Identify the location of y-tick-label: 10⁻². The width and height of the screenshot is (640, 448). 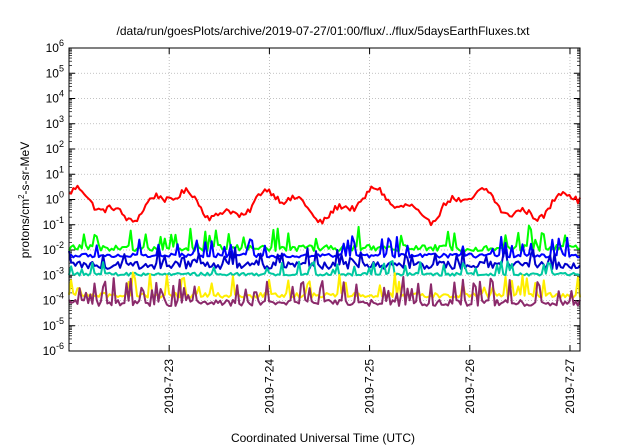
(53, 248).